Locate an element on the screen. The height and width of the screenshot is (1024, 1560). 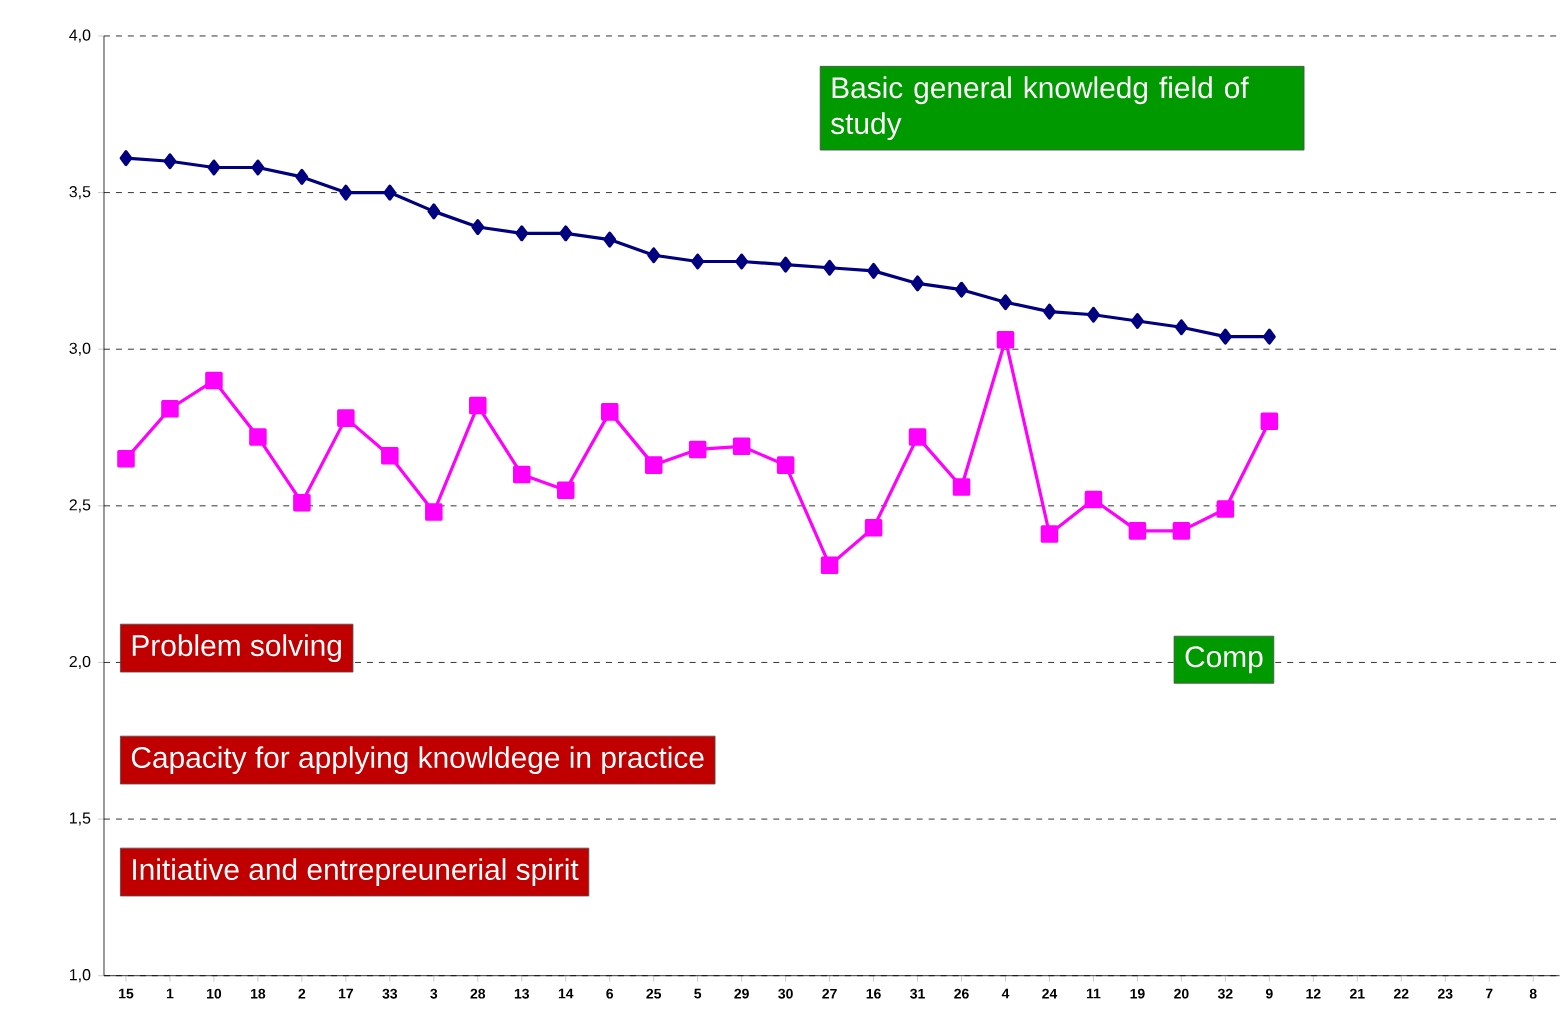
annotation: Initiative and entrepreunerial spirit is located at coordinates (356, 872).